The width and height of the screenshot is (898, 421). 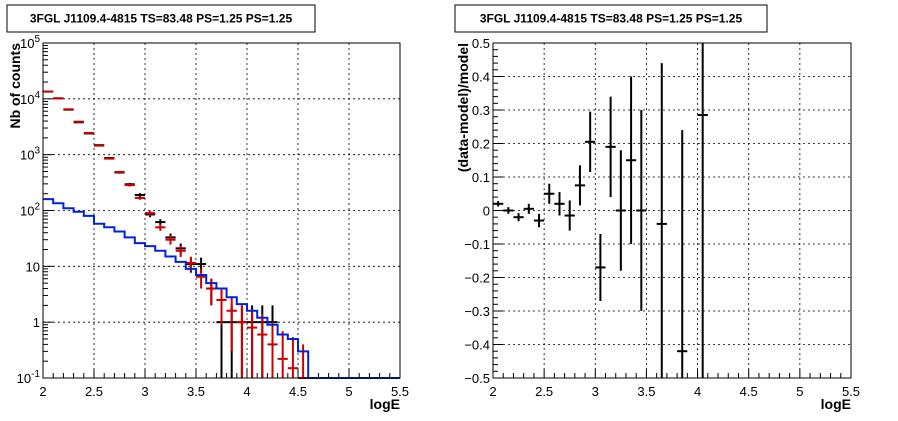 I want to click on y-tick-label: 0.1, so click(x=481, y=177).